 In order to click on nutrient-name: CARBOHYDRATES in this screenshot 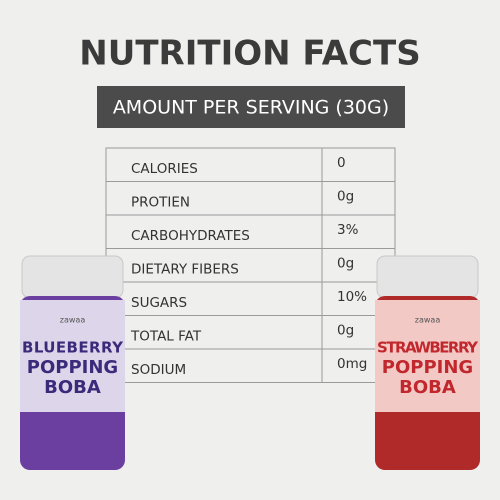, I will do `click(190, 236)`.